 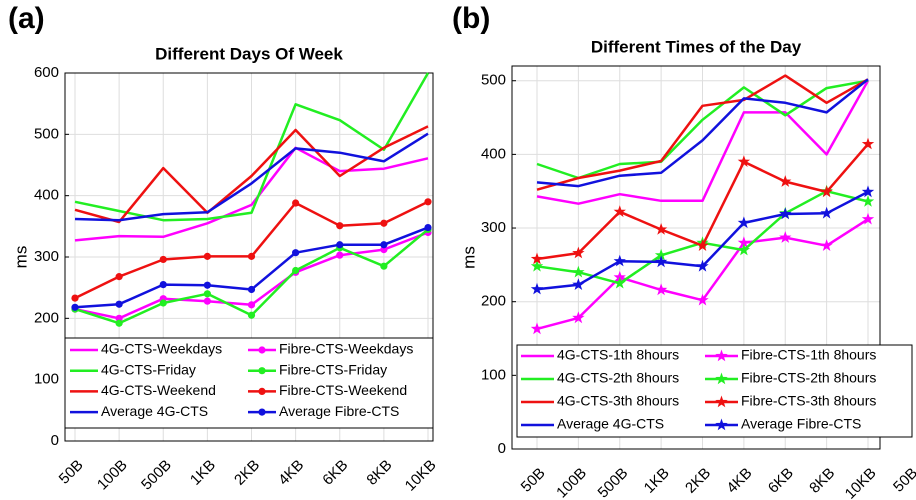 I want to click on legend-label: 4G-CTS-3th 8hours, so click(x=618, y=401).